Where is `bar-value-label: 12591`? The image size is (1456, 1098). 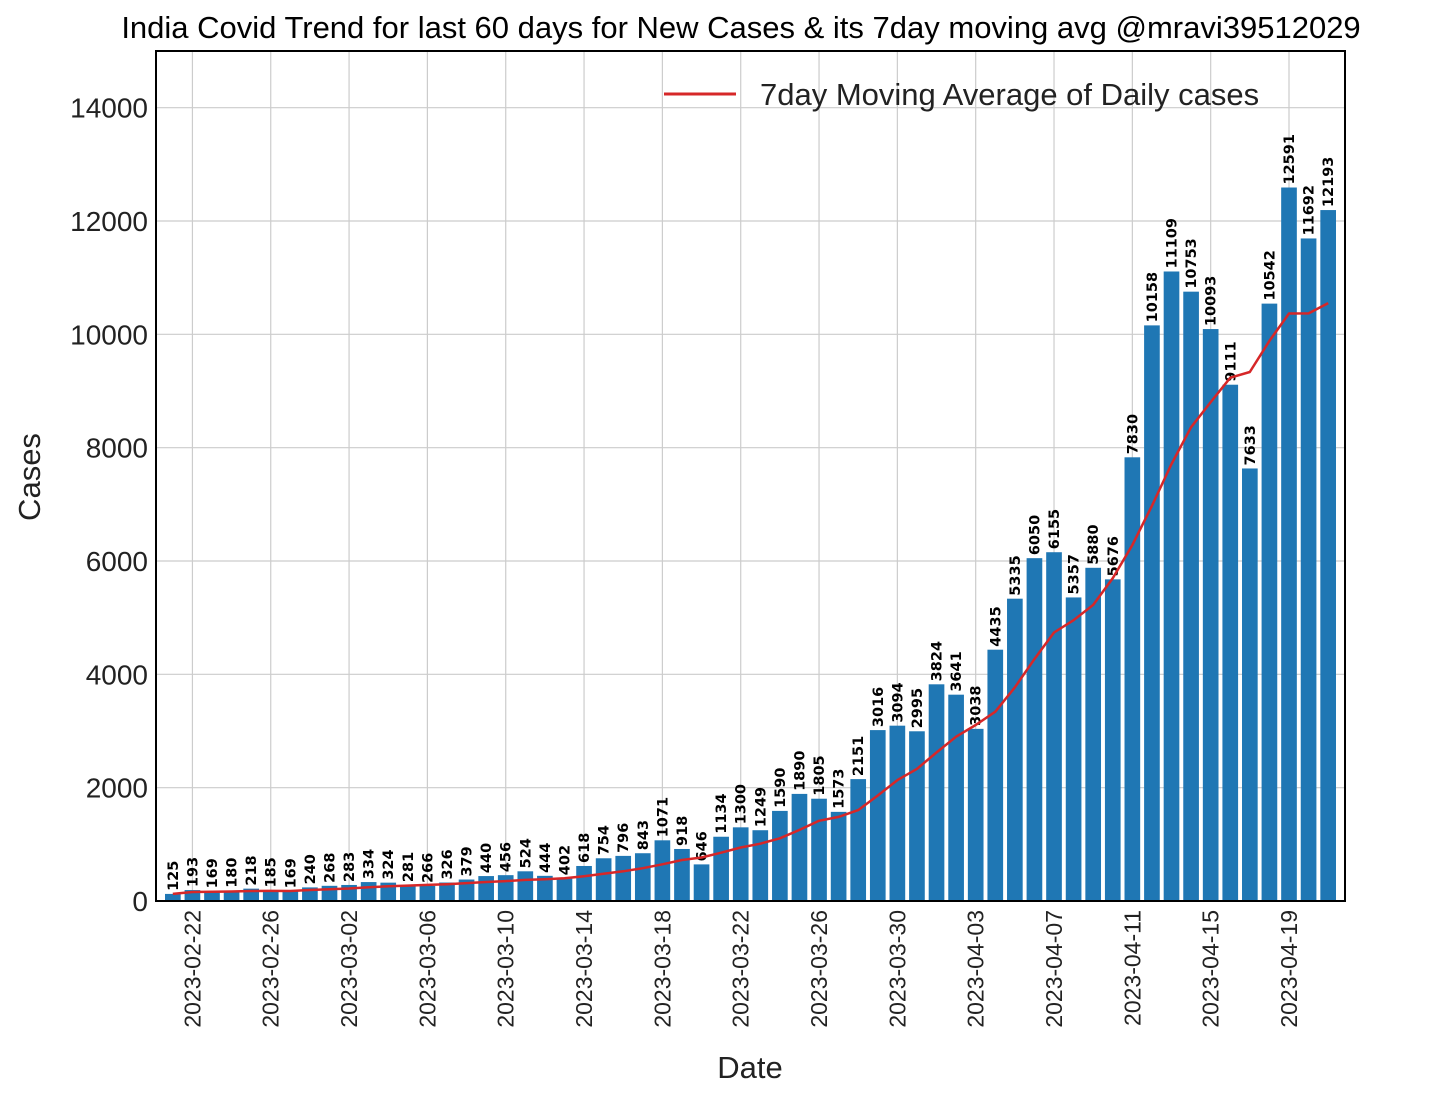
bar-value-label: 12591 is located at coordinates (1290, 159).